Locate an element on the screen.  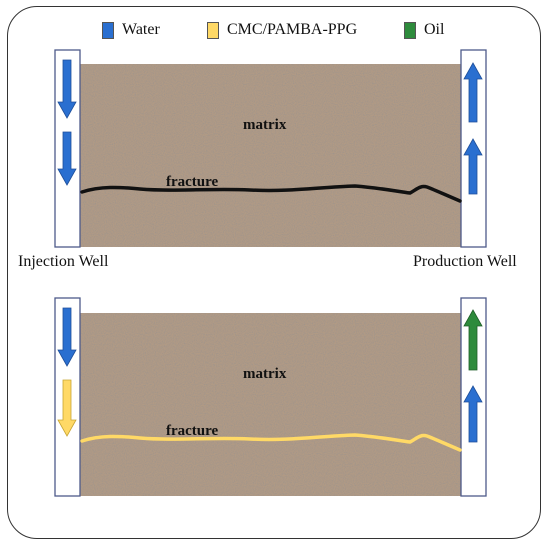
legend-water: Water is located at coordinates (131, 30).